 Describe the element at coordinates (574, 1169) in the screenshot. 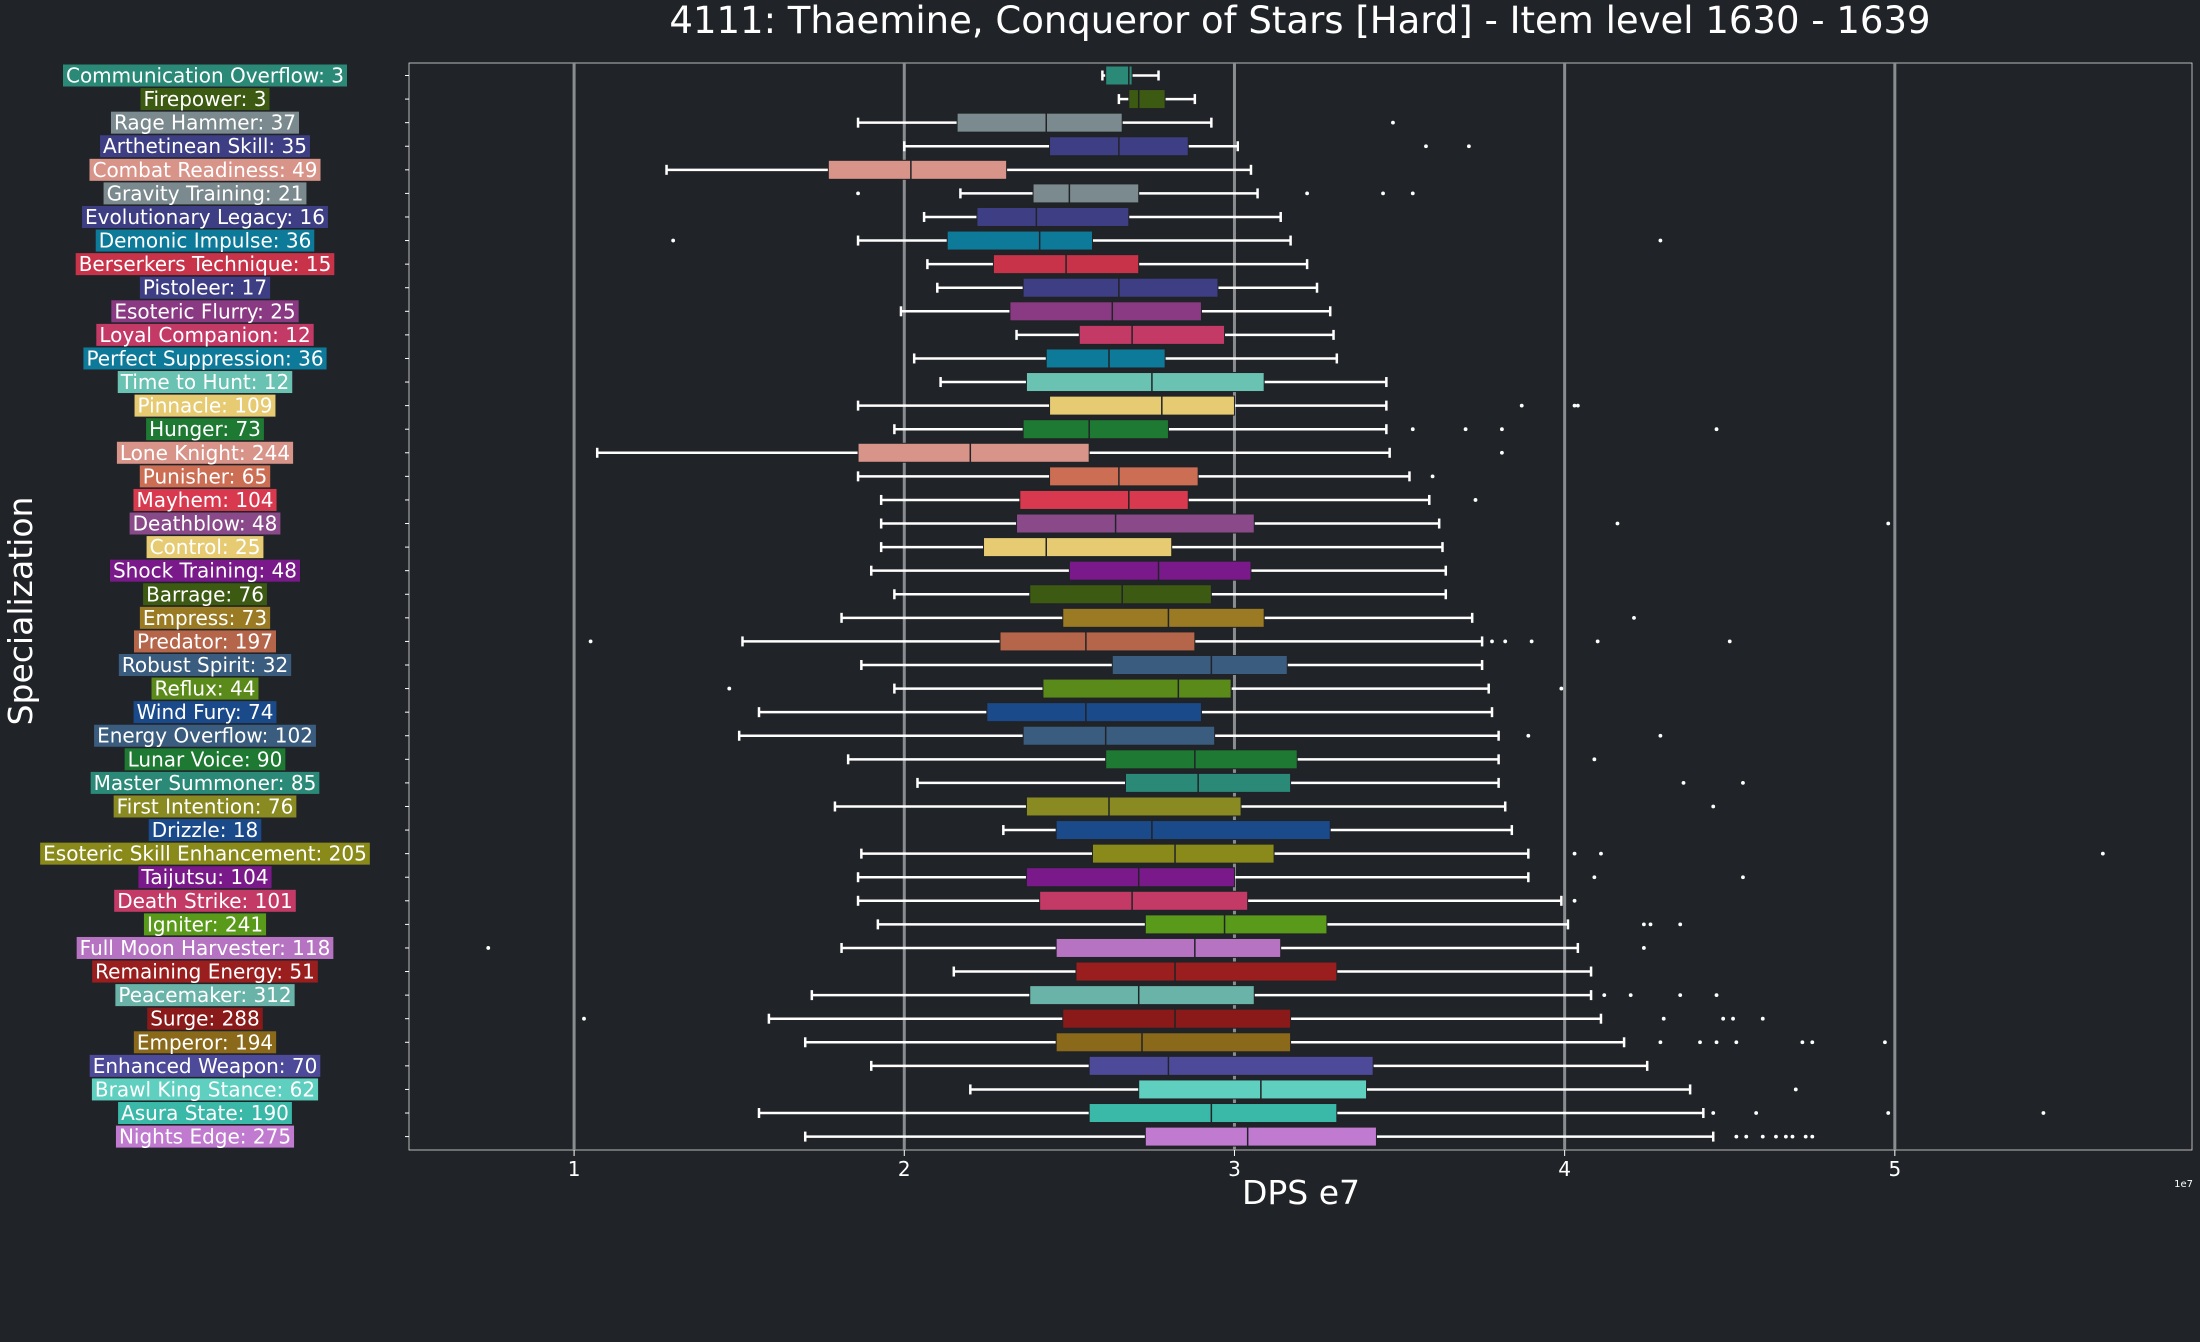

I see `x-tick-label: 1` at that location.